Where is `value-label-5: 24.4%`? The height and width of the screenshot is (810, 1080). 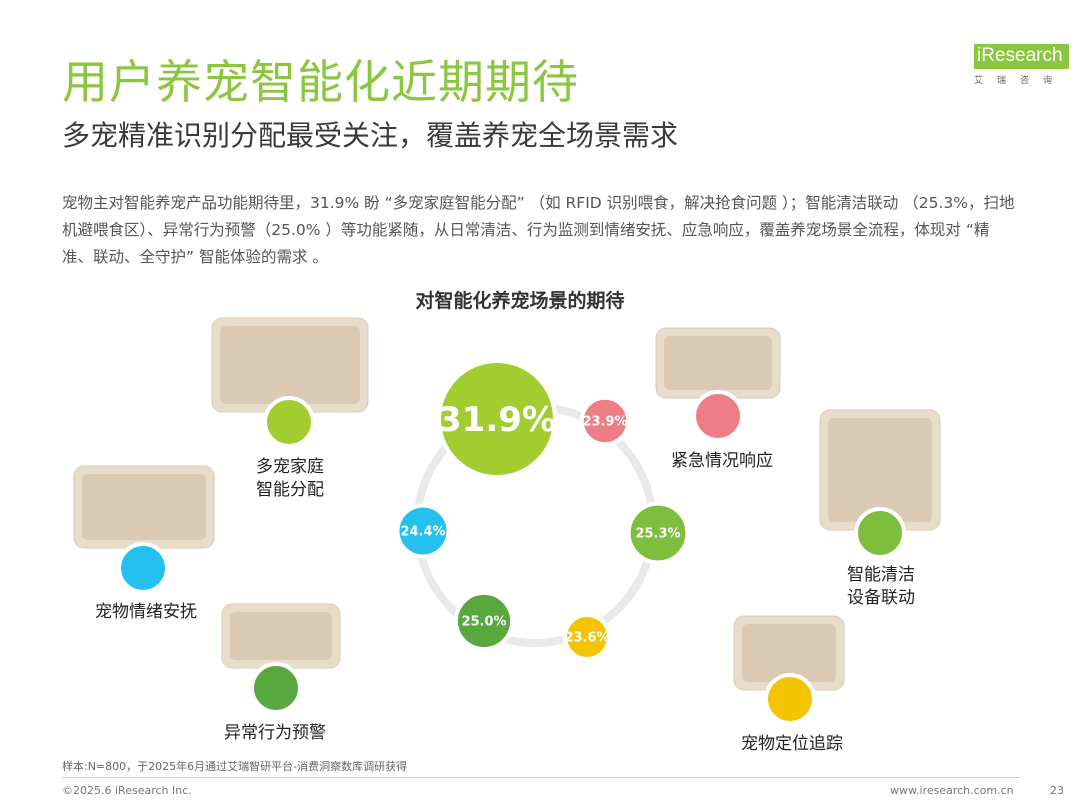 value-label-5: 24.4% is located at coordinates (422, 532).